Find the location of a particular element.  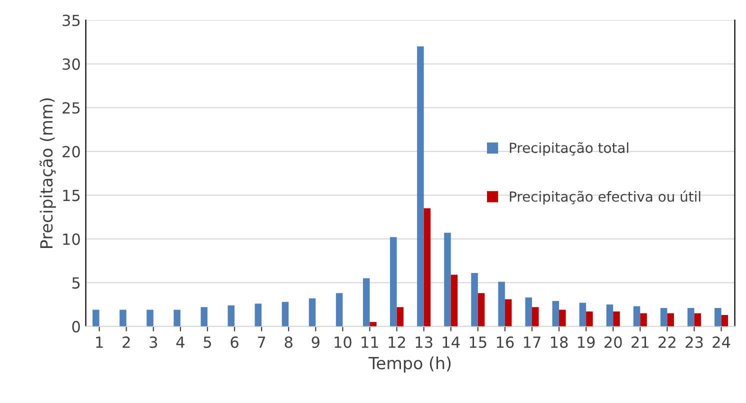

x-tick-label: 15 is located at coordinates (478, 342).